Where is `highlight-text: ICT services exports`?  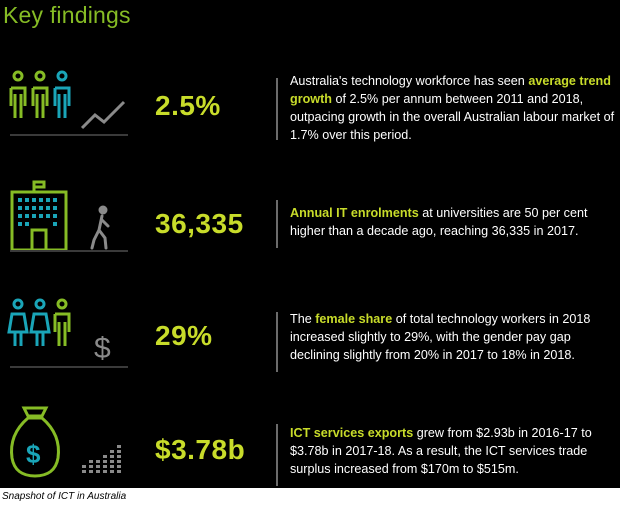
highlight-text: ICT services exports is located at coordinates (352, 433).